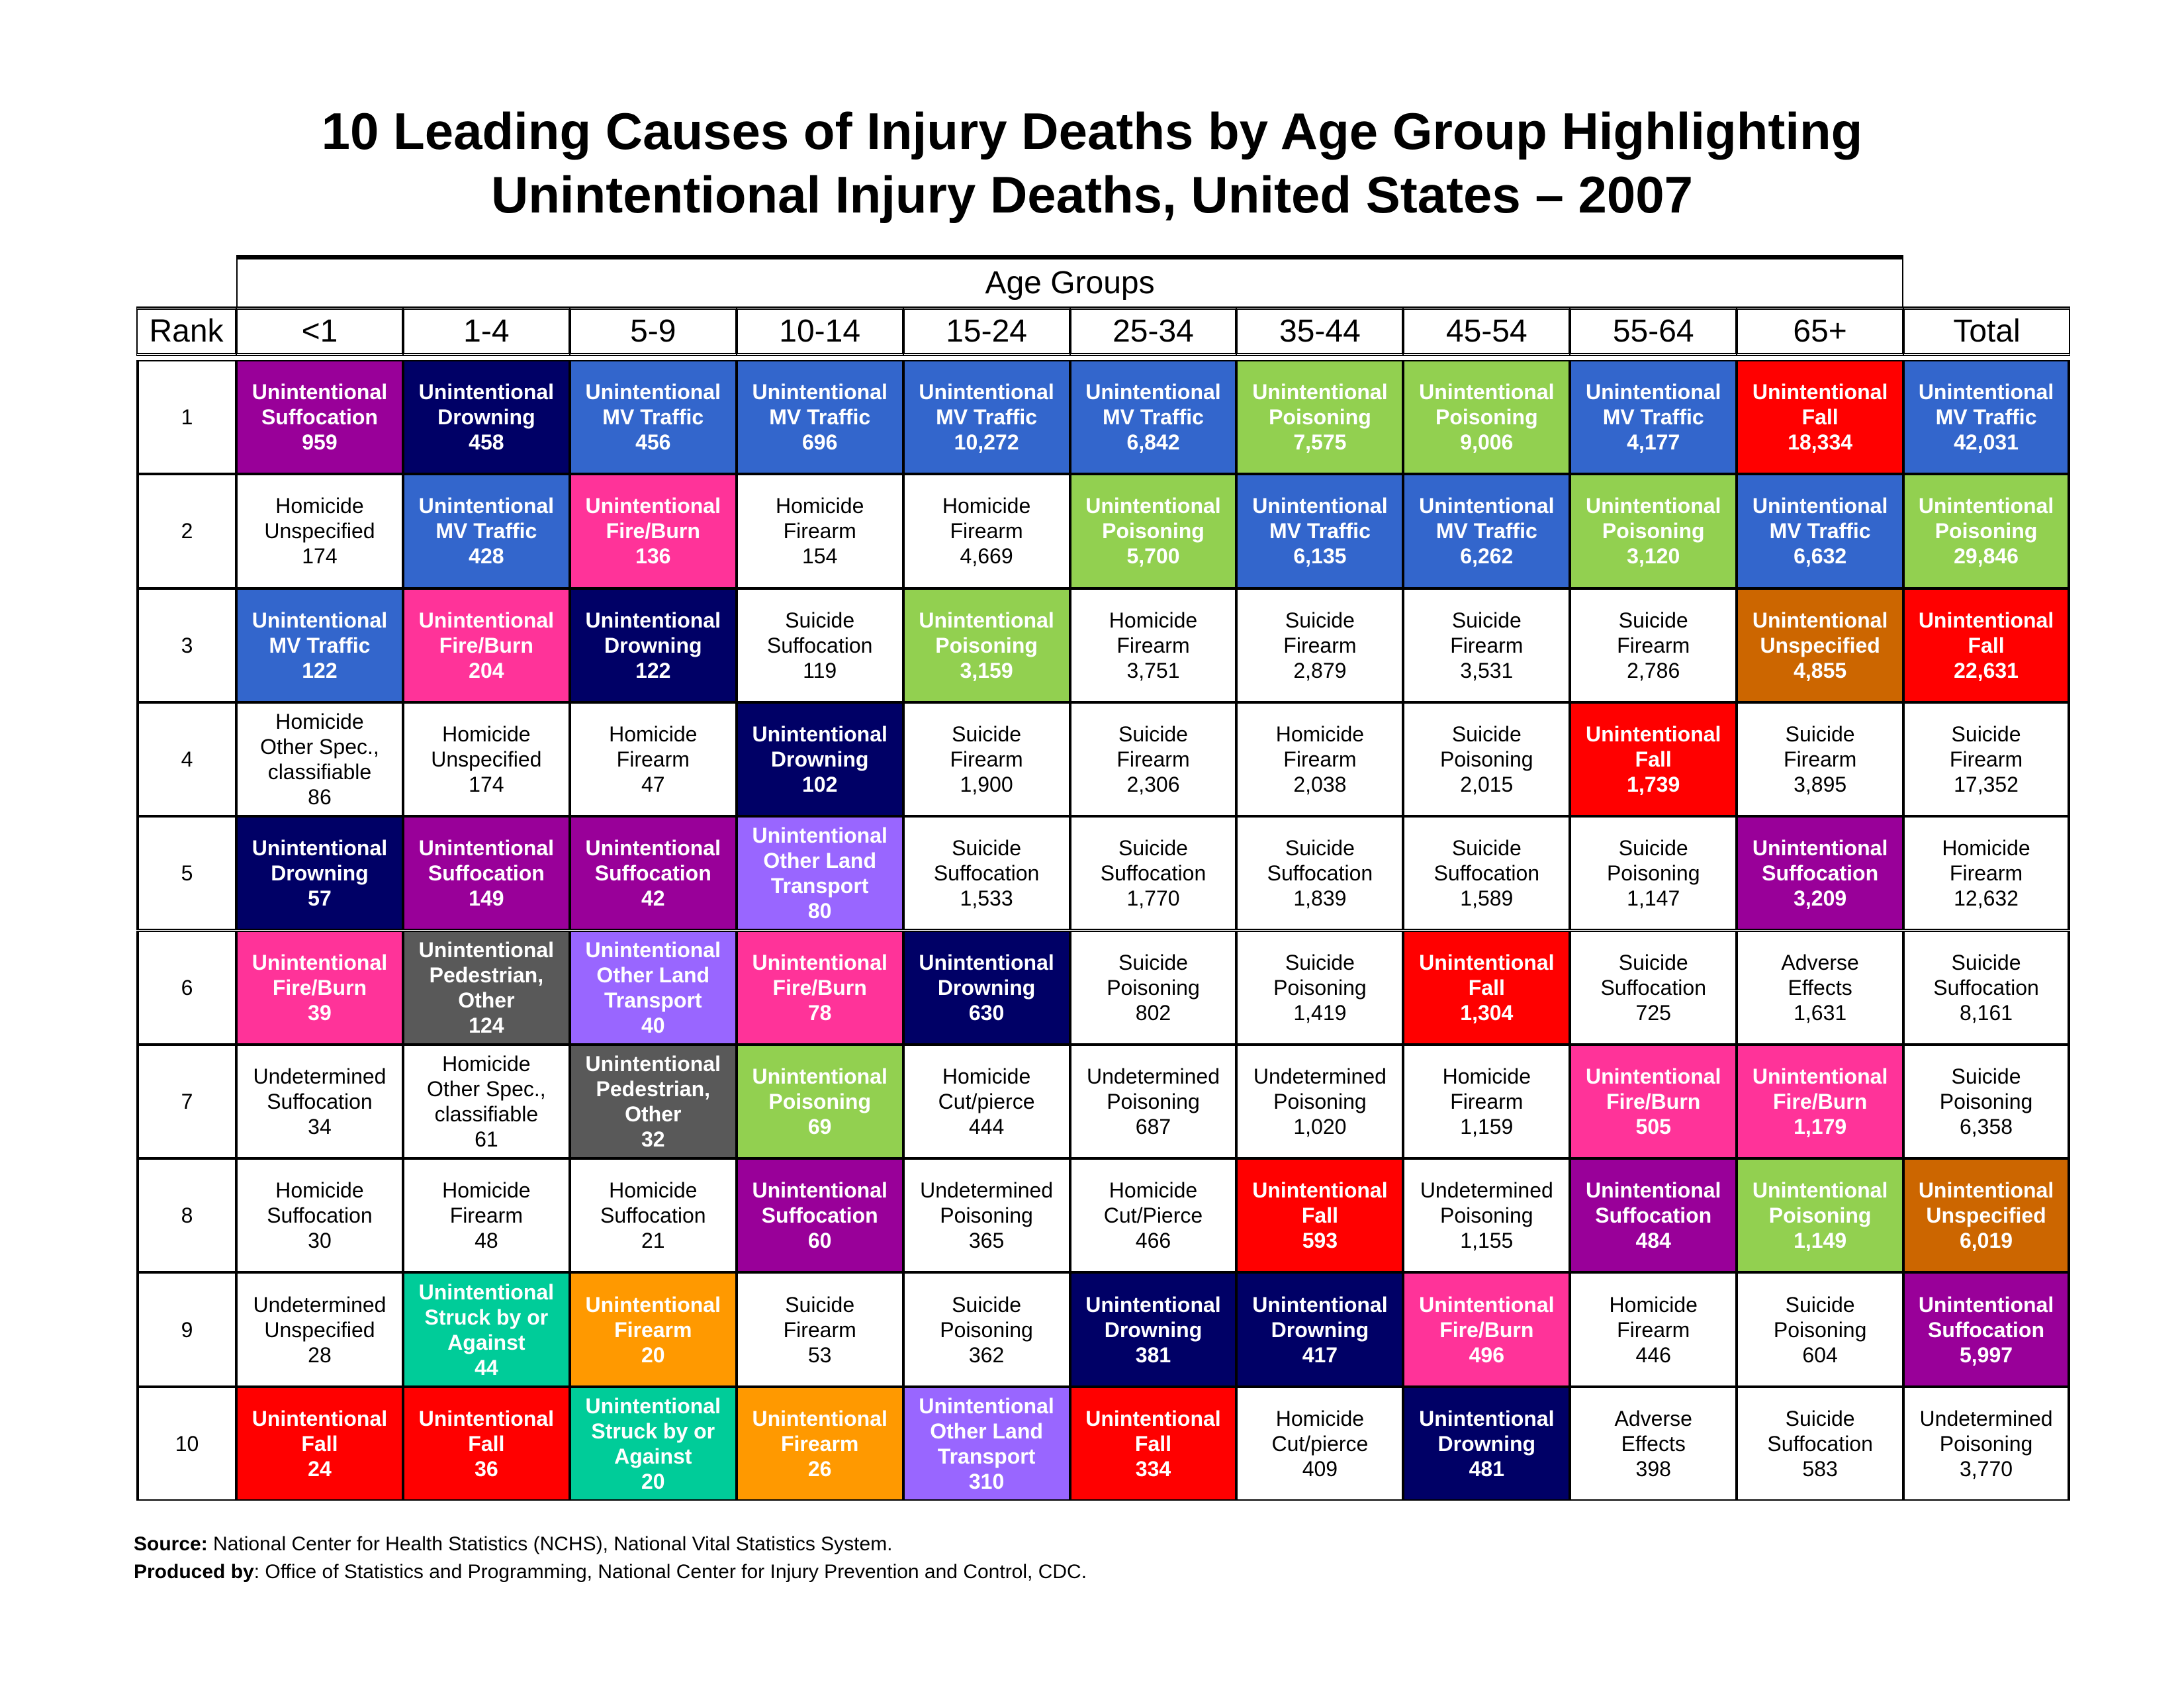 This screenshot has height=1688, width=2184. What do you see at coordinates (1653, 620) in the screenshot?
I see `cause-text: Suicide` at bounding box center [1653, 620].